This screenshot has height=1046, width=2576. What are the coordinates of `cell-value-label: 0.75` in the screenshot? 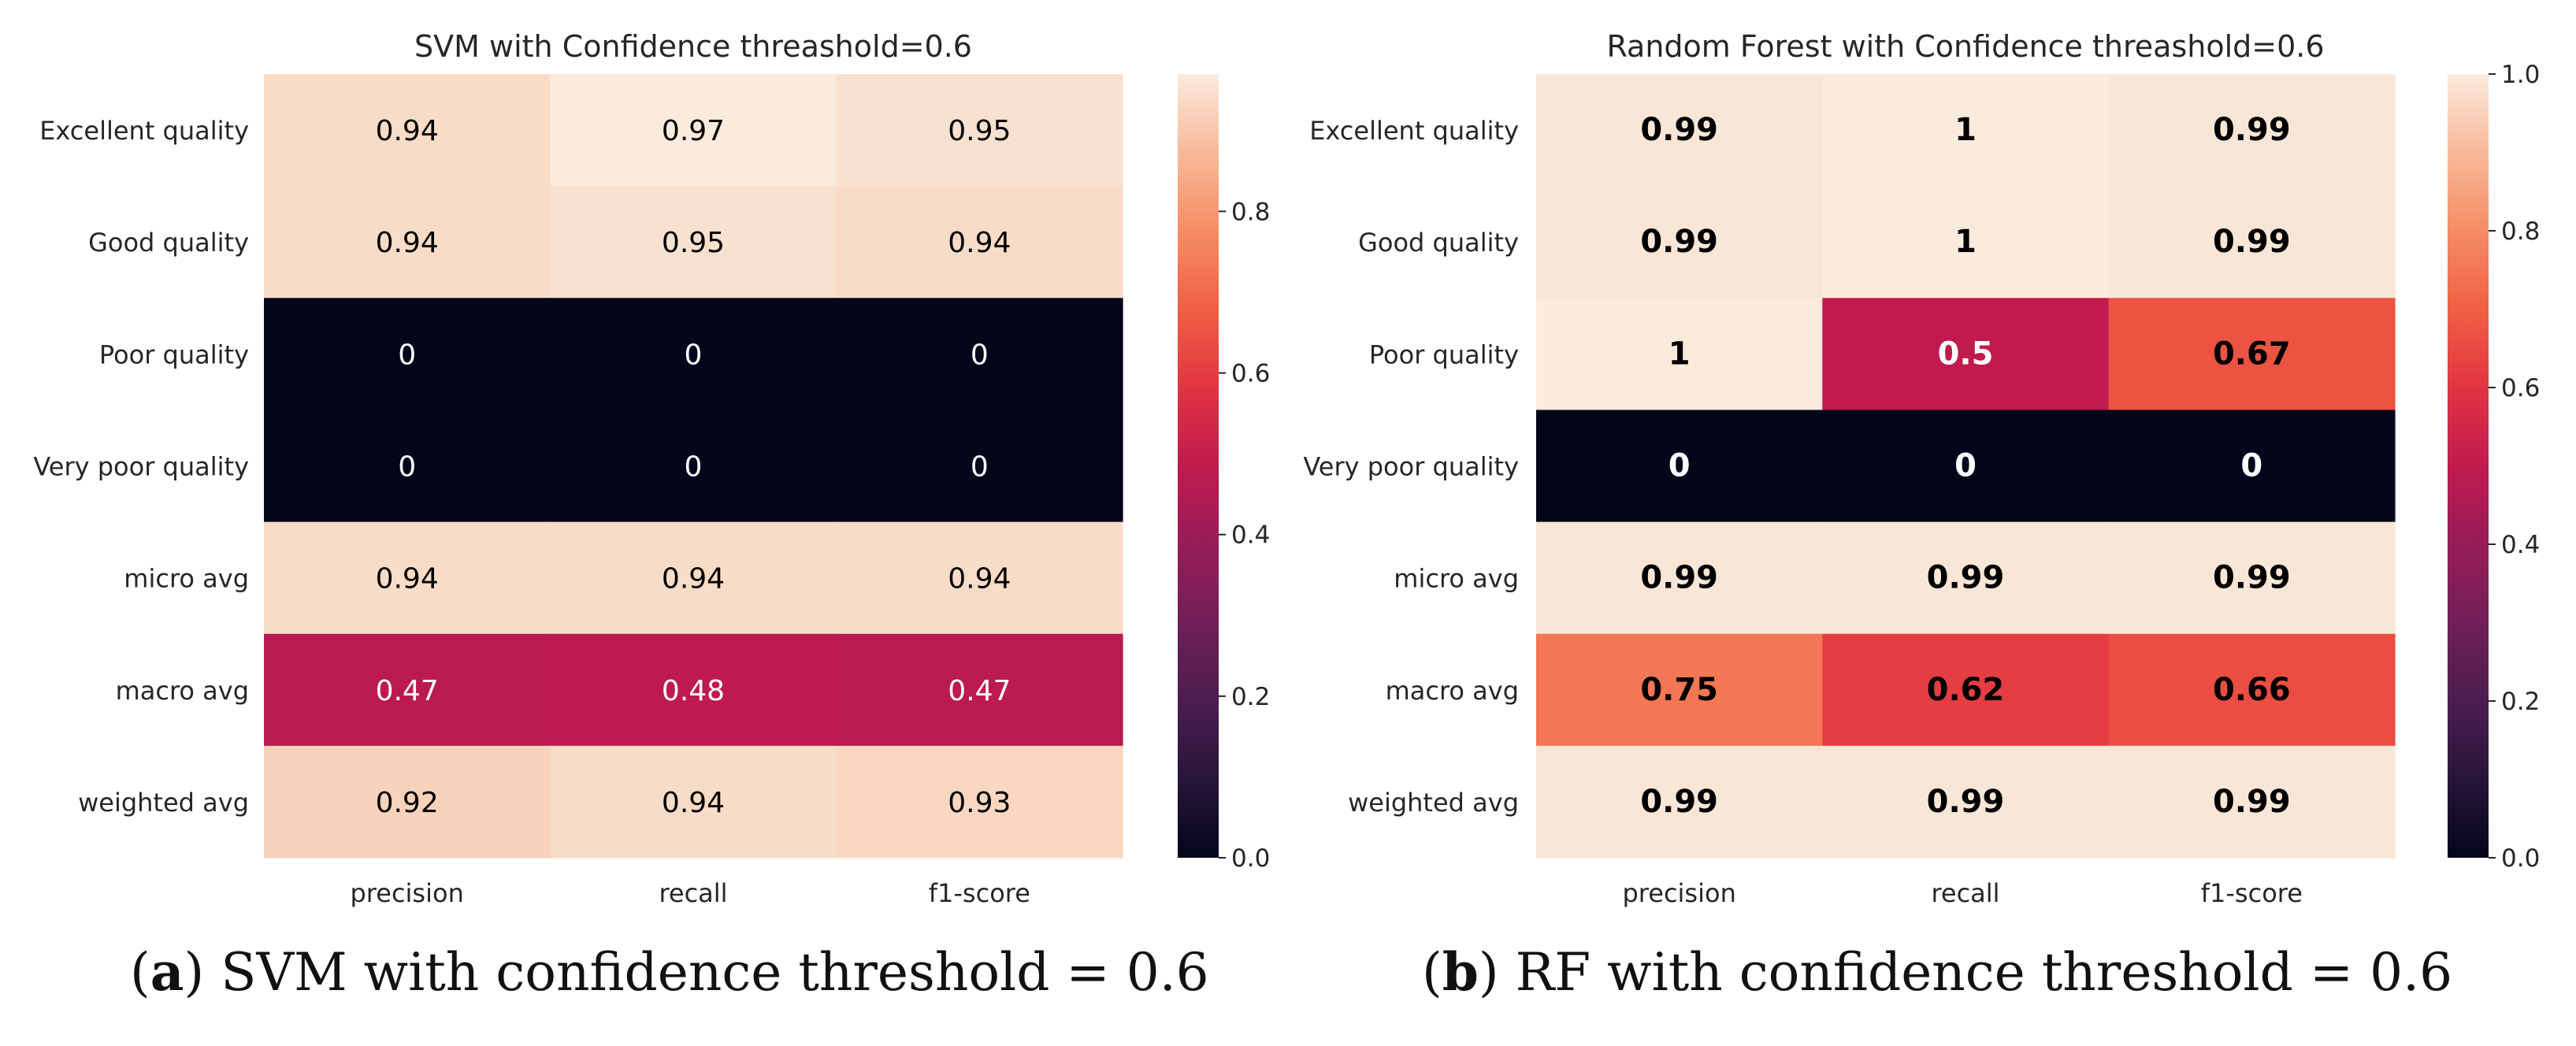 It's located at (1679, 690).